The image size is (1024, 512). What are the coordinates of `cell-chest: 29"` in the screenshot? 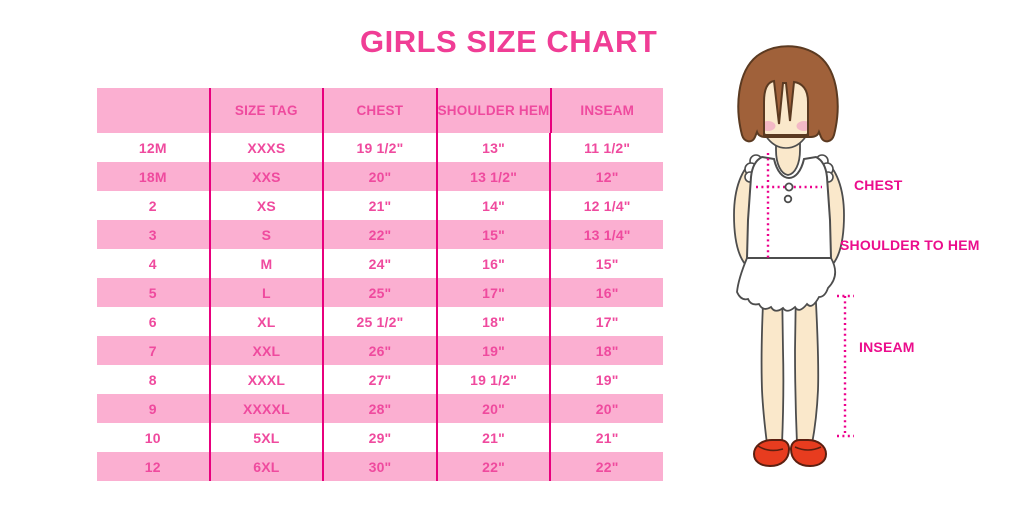 It's located at (381, 437).